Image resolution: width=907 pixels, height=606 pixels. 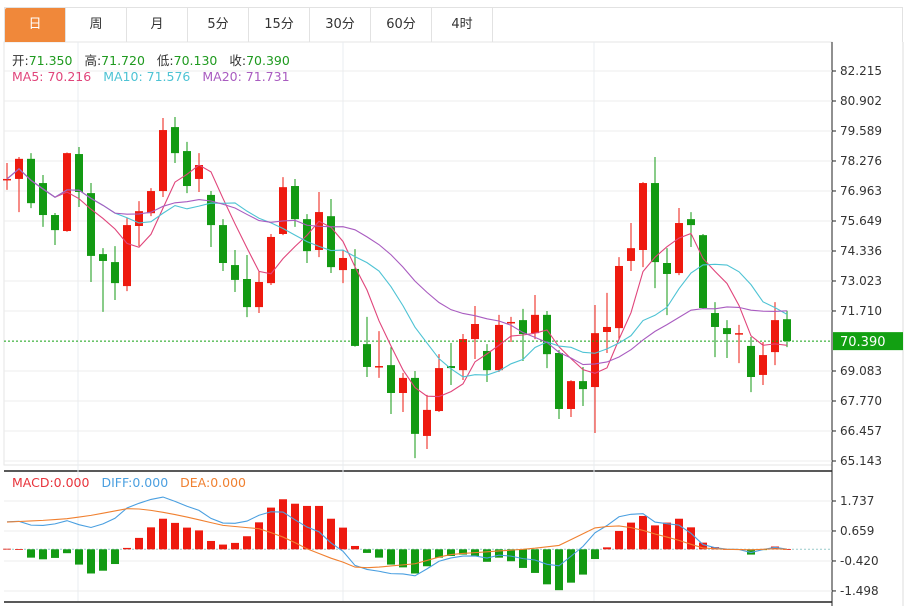 I want to click on dea-line, so click(x=397, y=538).